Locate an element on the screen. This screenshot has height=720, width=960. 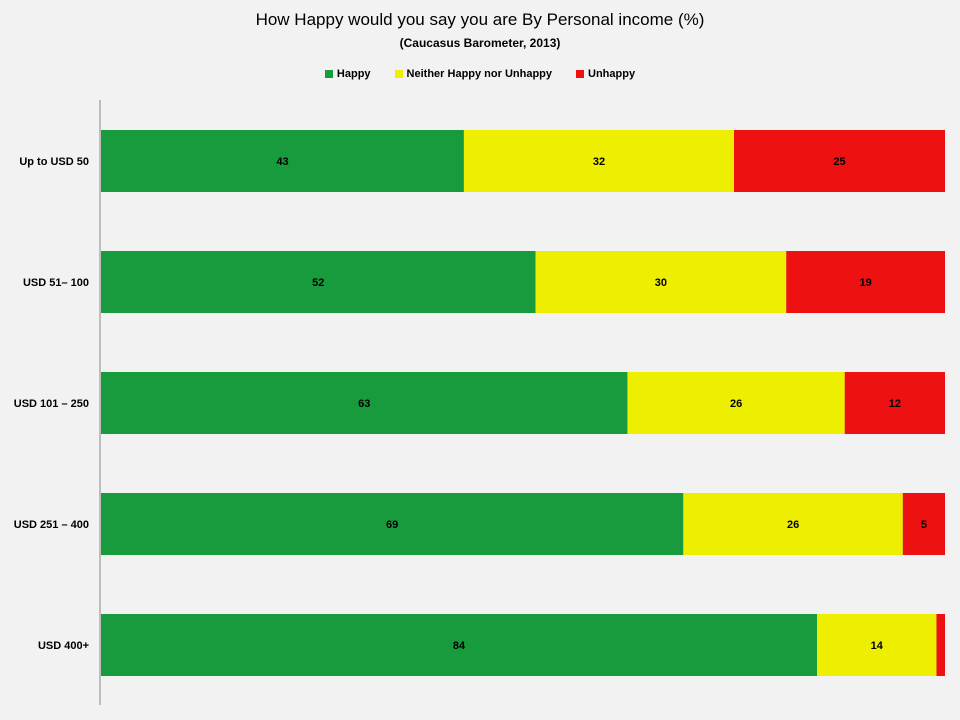
category-label: USD 51– 100 is located at coordinates (56, 283).